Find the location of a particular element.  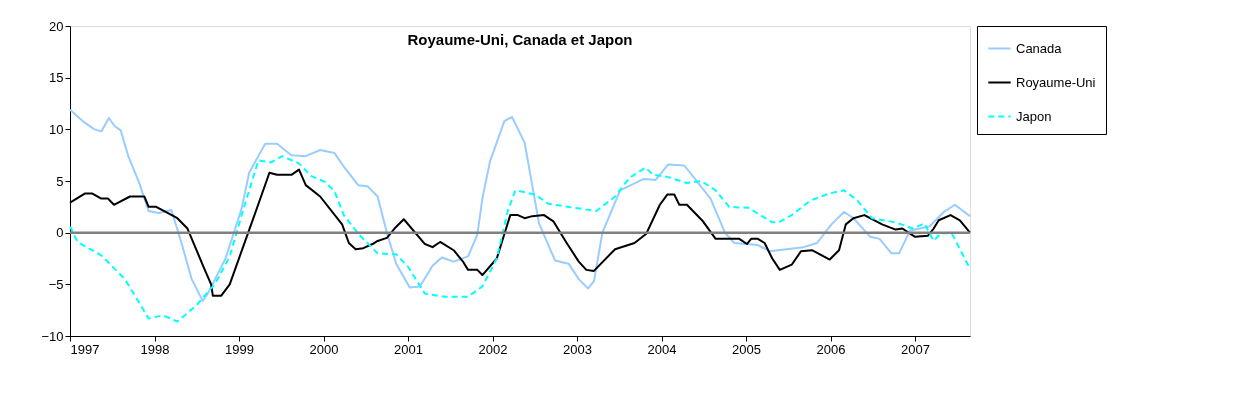

x-tick-label: 2001 is located at coordinates (408, 349).